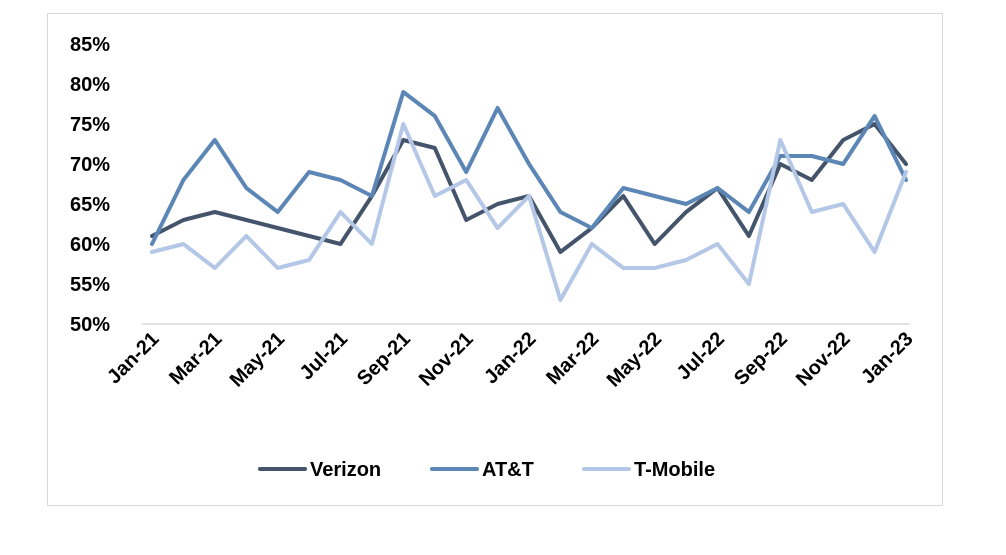 The image size is (1006, 555). I want to click on x-tick-label: Jan-23, so click(887, 358).